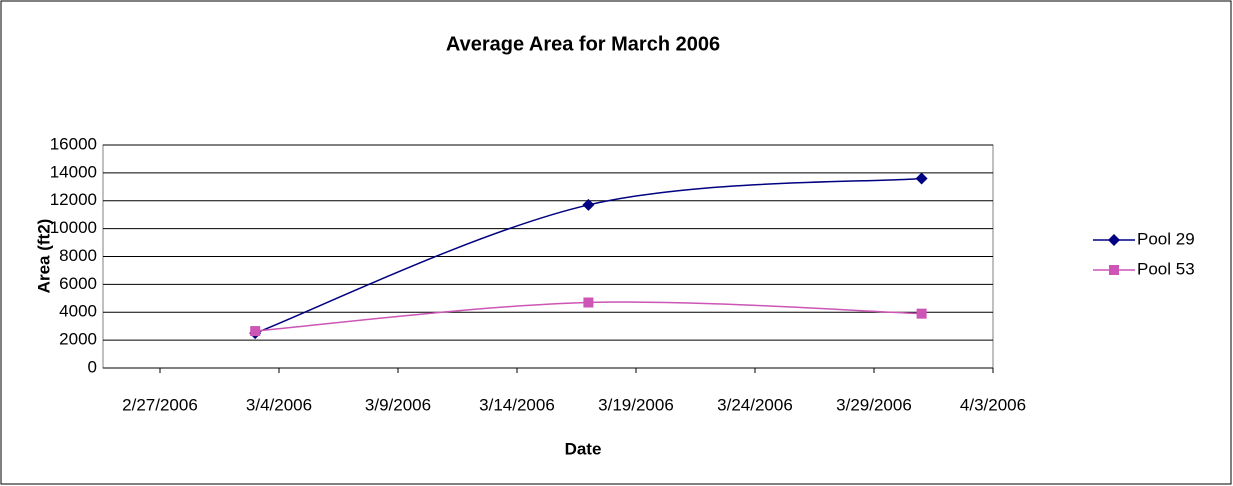 The width and height of the screenshot is (1233, 486). Describe the element at coordinates (517, 404) in the screenshot. I see `x-tick-label: 3/14/2006` at that location.